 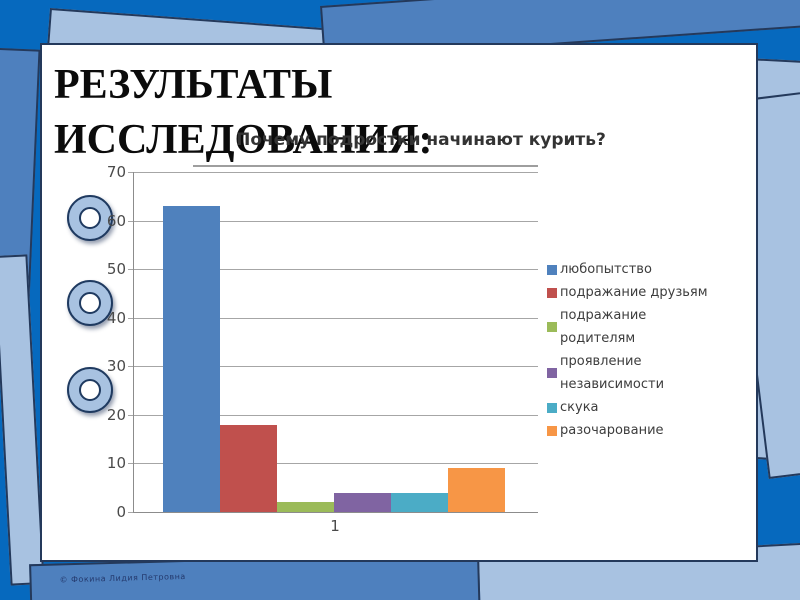 I want to click on slide-title-line2: ИССЛЕДОВАНИЯ:, so click(x=243, y=140).